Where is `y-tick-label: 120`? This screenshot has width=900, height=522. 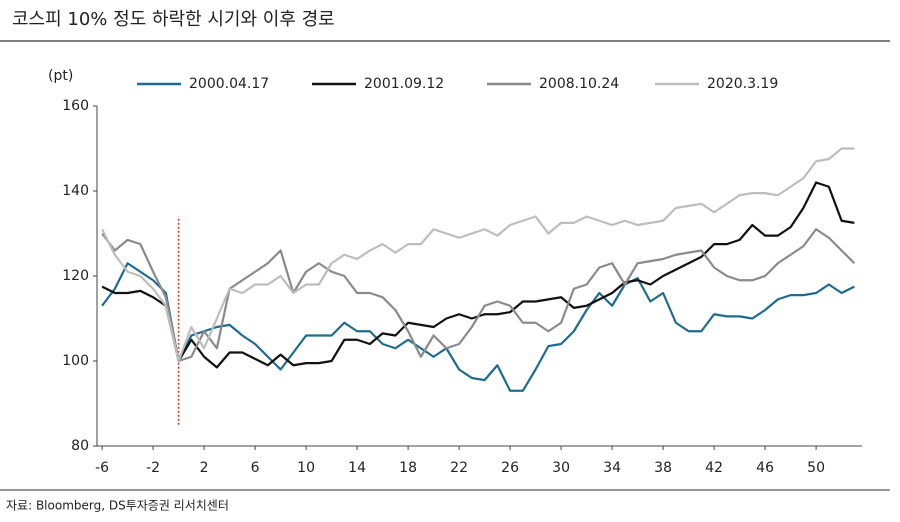 y-tick-label: 120 is located at coordinates (75, 276).